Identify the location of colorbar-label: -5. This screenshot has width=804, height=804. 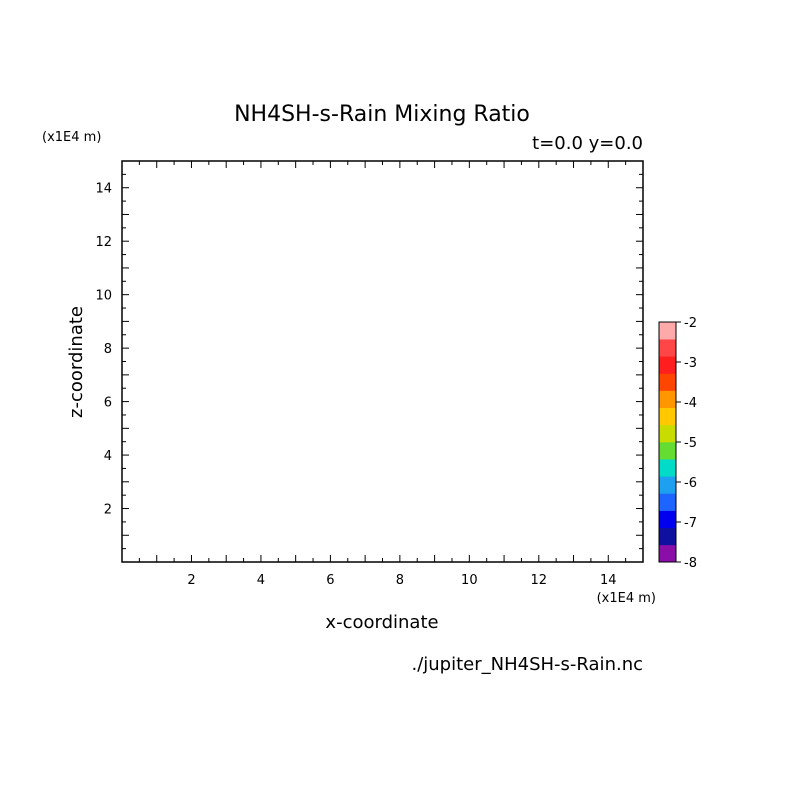
(690, 443).